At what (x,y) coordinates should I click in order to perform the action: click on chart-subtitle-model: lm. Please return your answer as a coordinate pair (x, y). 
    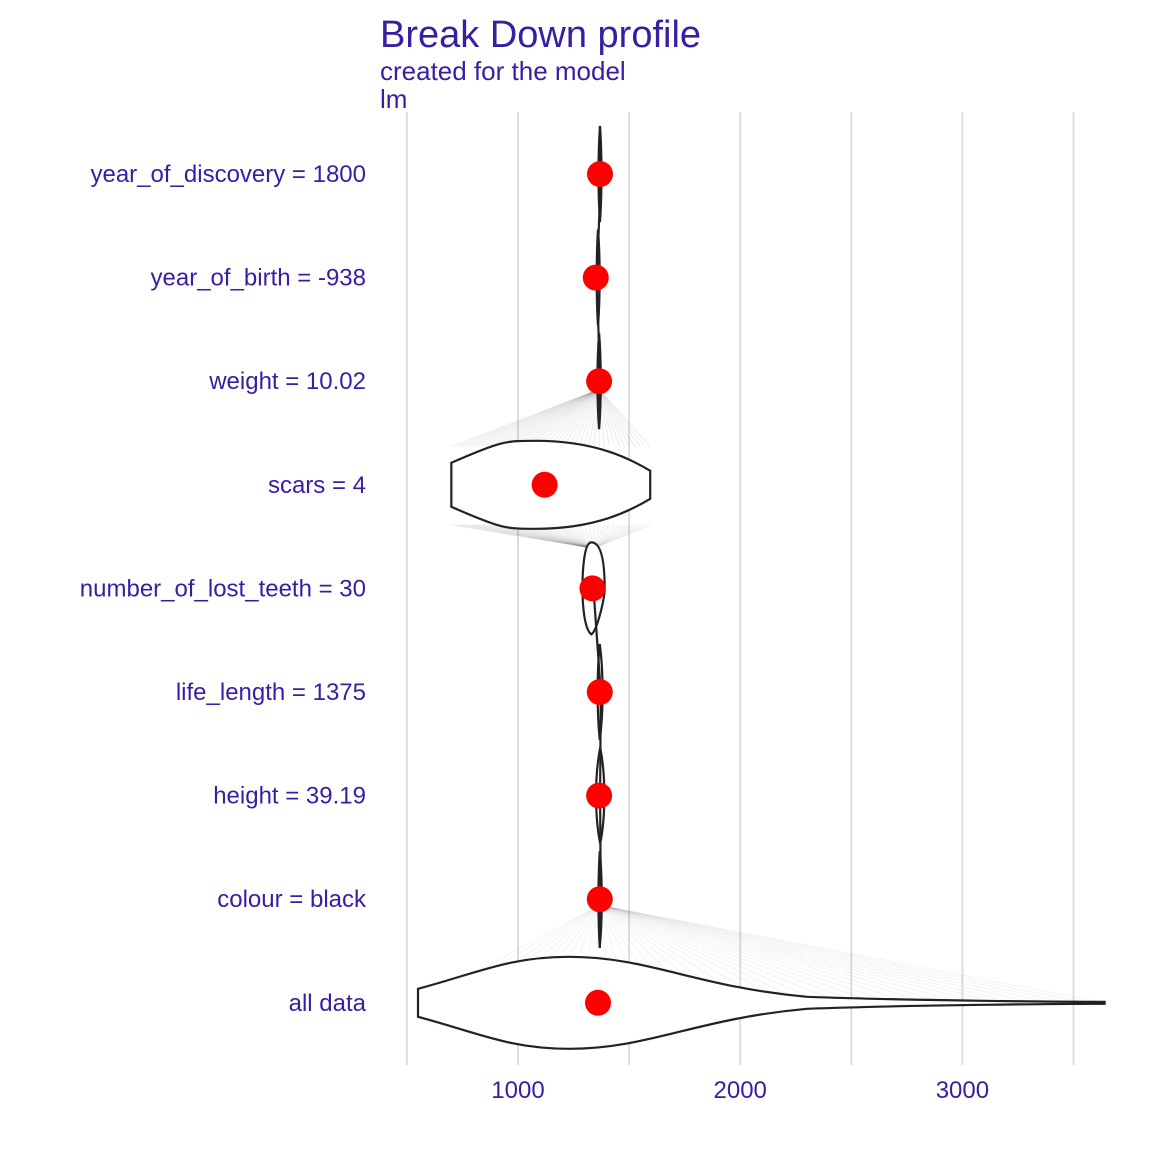
    Looking at the image, I should click on (394, 99).